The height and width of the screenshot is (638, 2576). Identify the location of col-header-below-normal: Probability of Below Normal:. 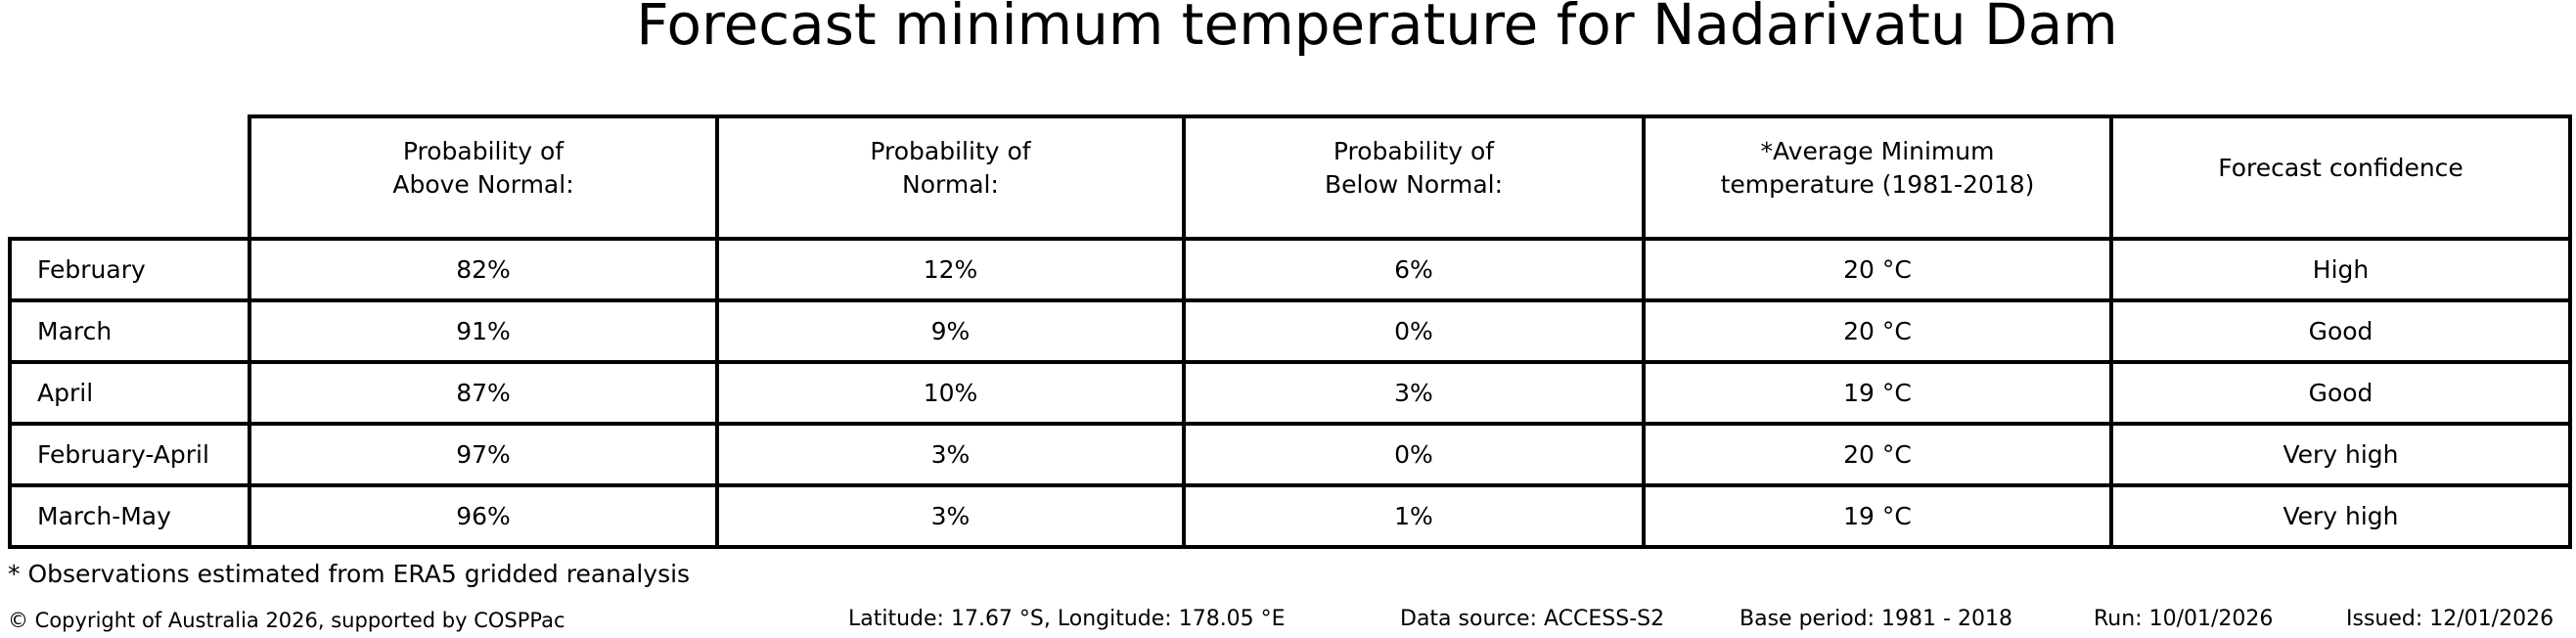
(1414, 177).